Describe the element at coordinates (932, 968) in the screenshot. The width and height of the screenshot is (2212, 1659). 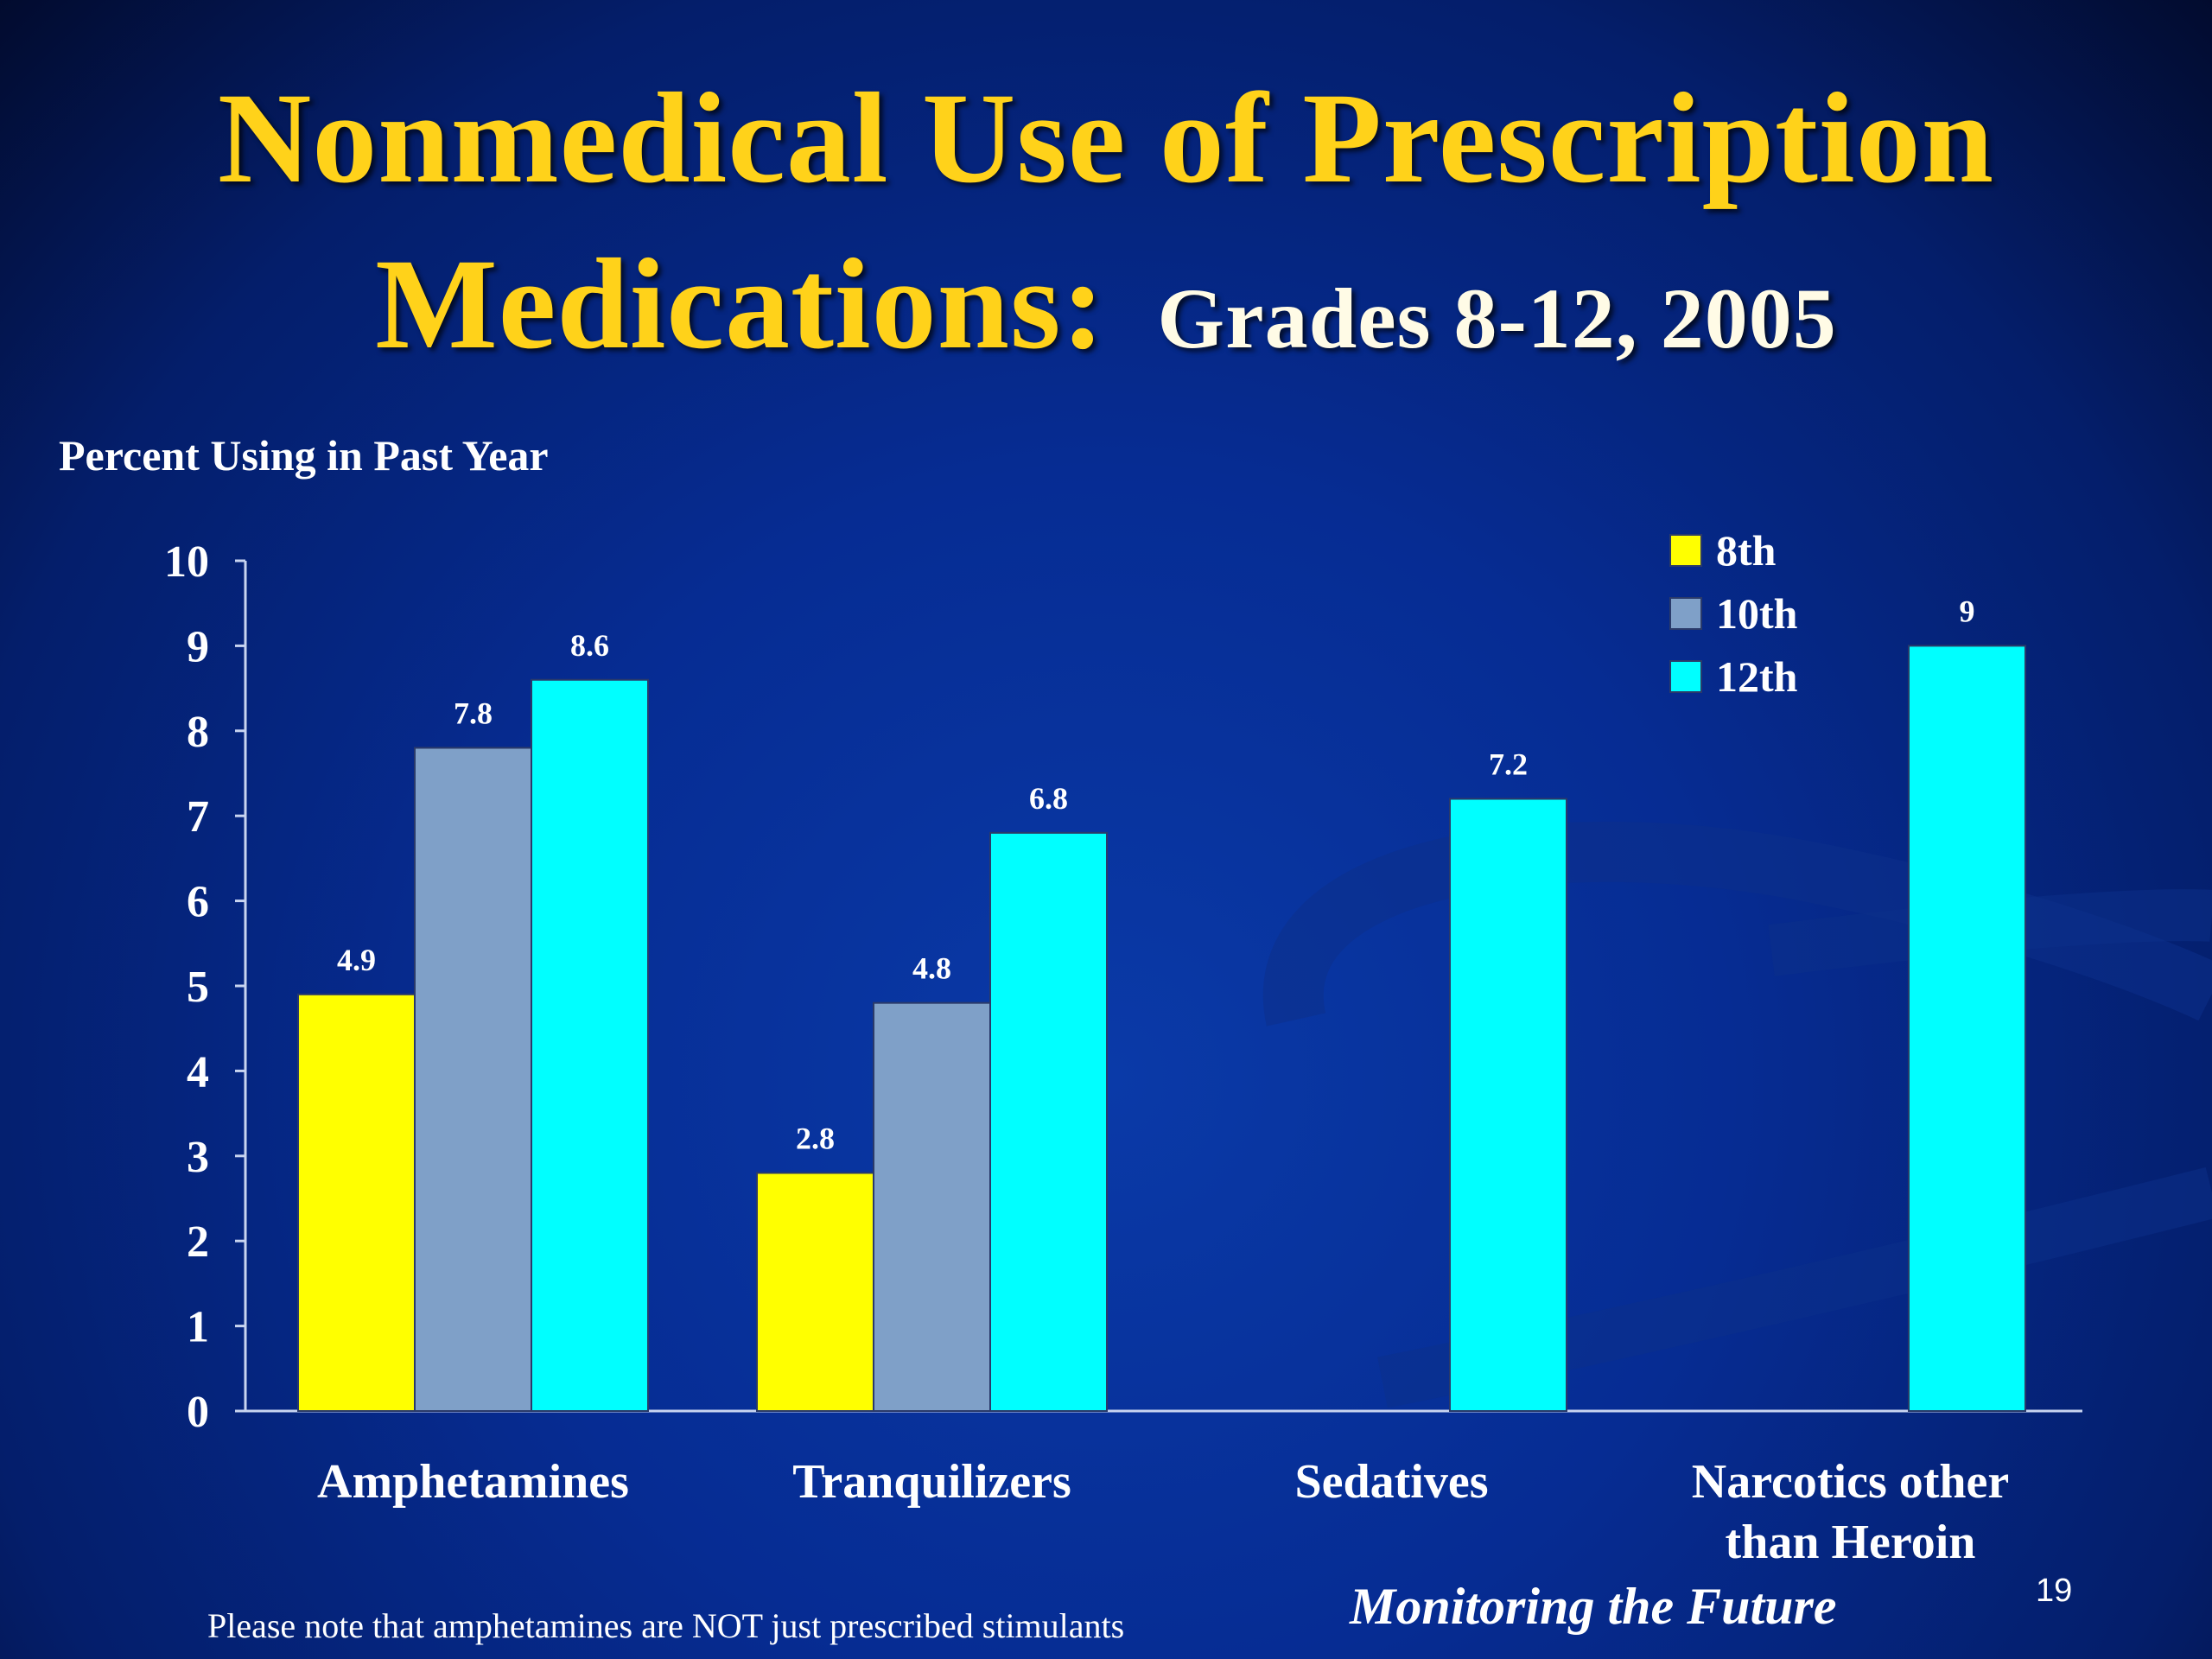
I see `data-label-10th-1: 4.8` at that location.